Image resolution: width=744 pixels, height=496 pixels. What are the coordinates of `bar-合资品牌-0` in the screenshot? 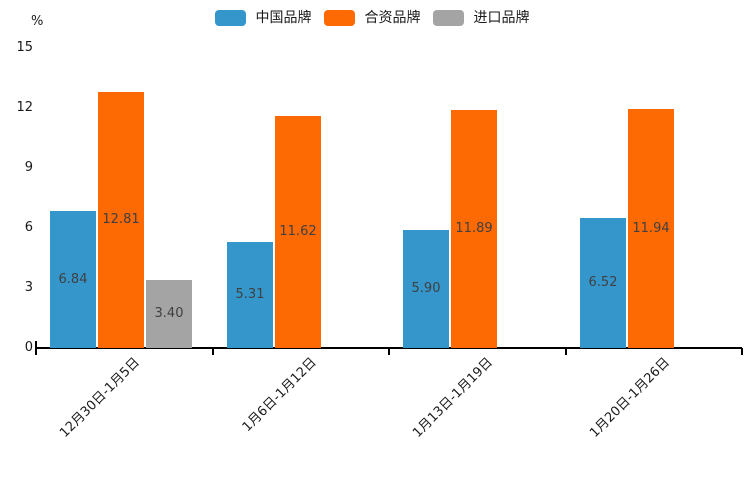 It's located at (121, 220).